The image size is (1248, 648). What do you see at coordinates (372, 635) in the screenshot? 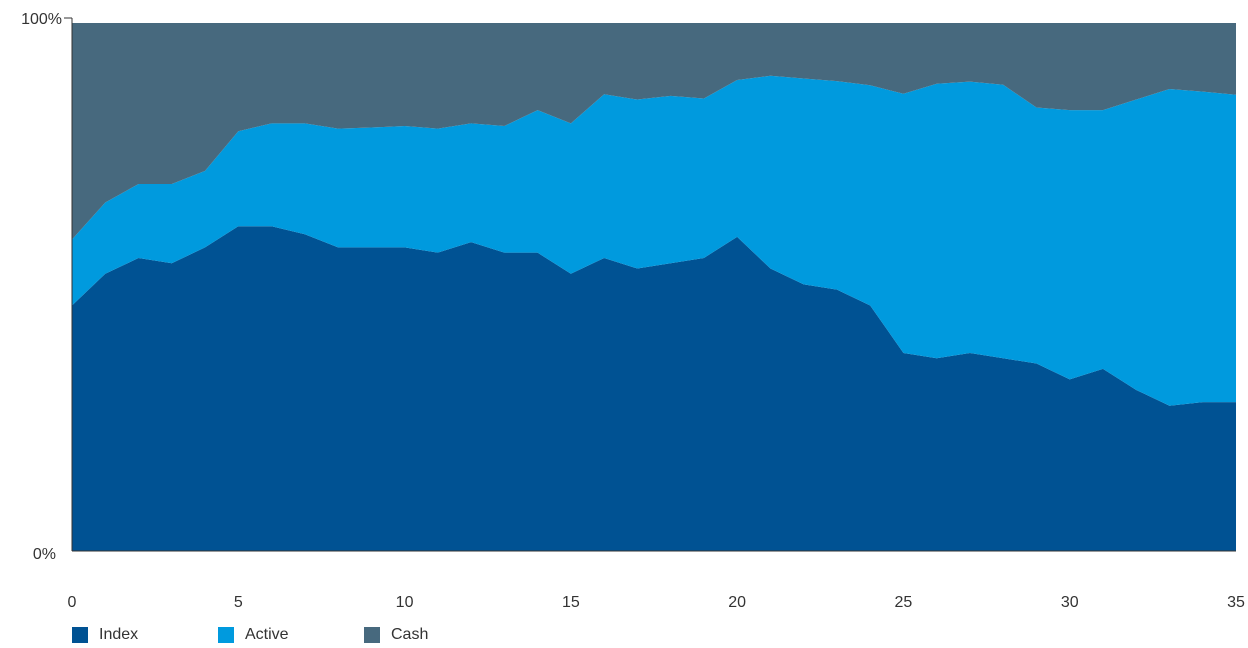
I see `legend-swatch-cash` at bounding box center [372, 635].